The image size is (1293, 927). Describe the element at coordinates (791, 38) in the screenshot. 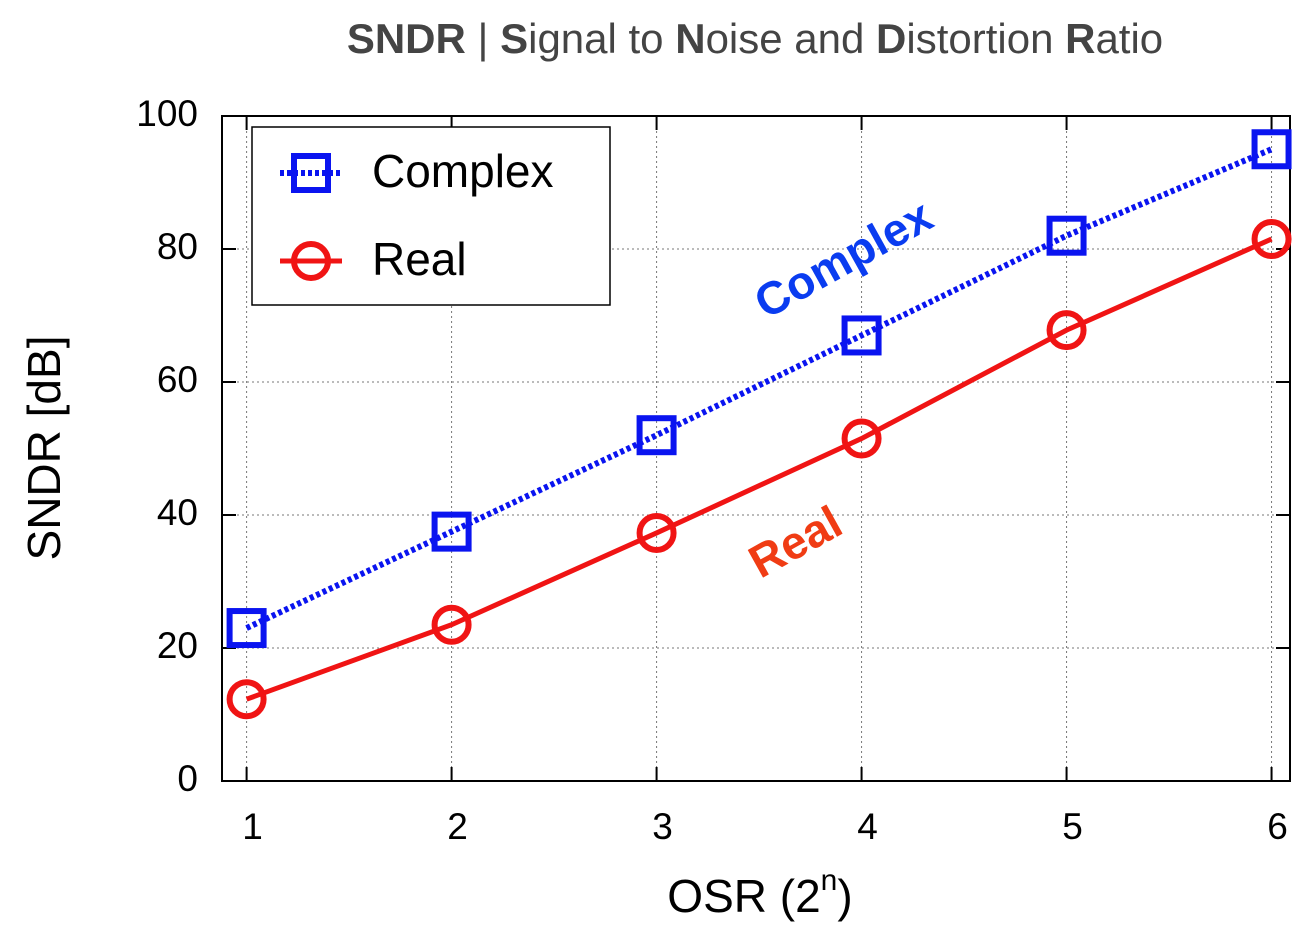

I see `title-part: oise and` at that location.